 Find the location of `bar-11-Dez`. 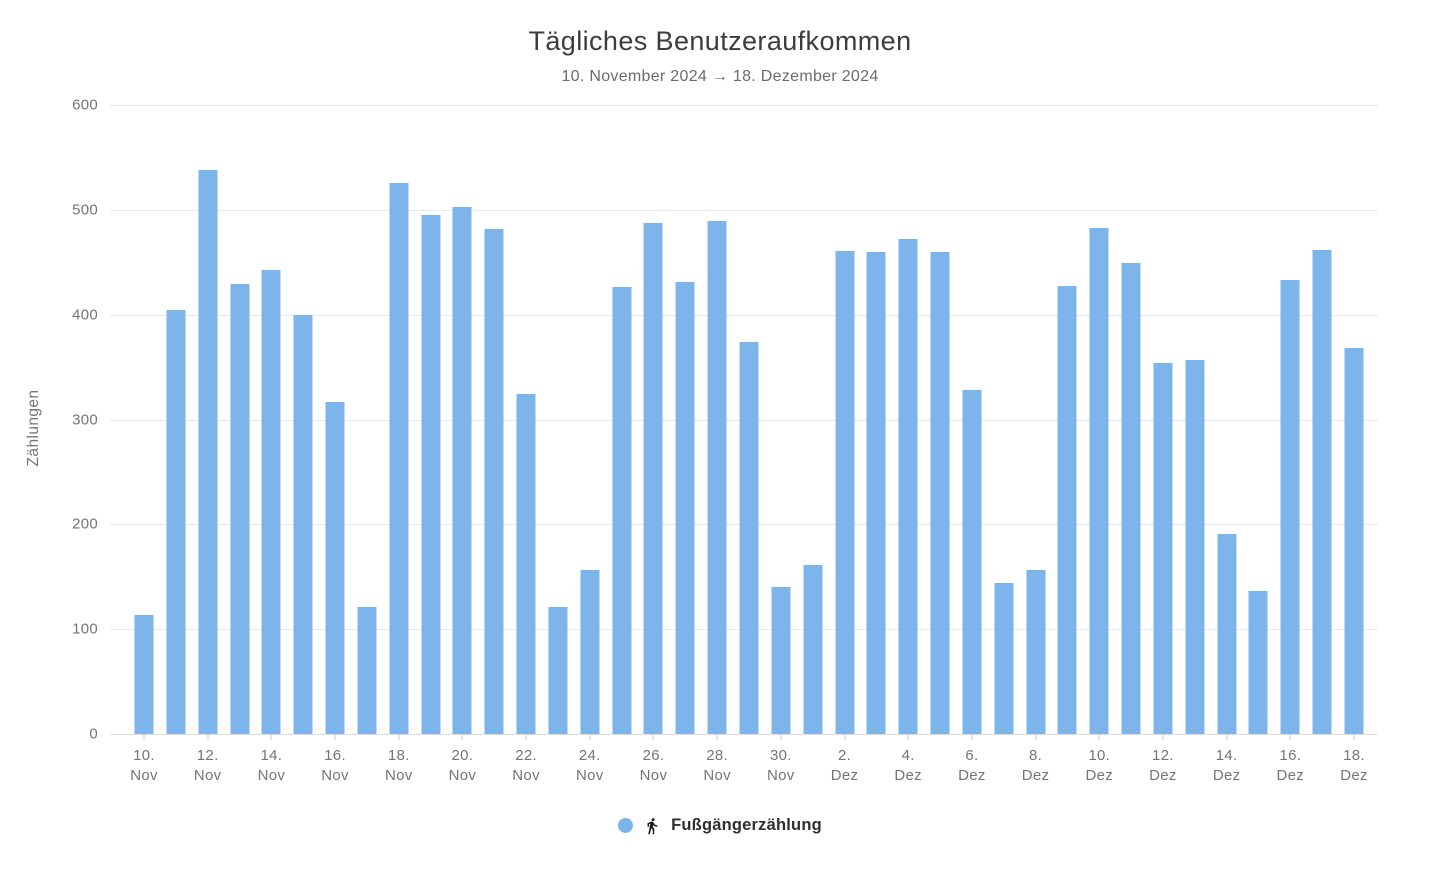

bar-11-Dez is located at coordinates (1131, 498).